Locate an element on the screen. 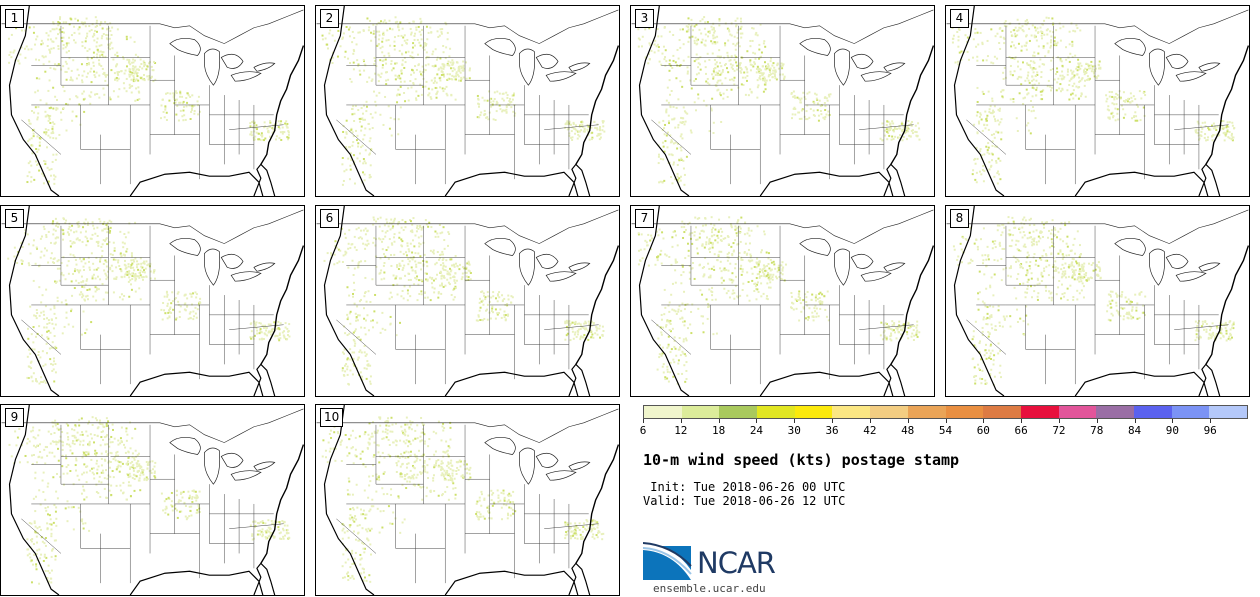 The height and width of the screenshot is (597, 1260). colorbar-tick-label: 66 is located at coordinates (1021, 430).